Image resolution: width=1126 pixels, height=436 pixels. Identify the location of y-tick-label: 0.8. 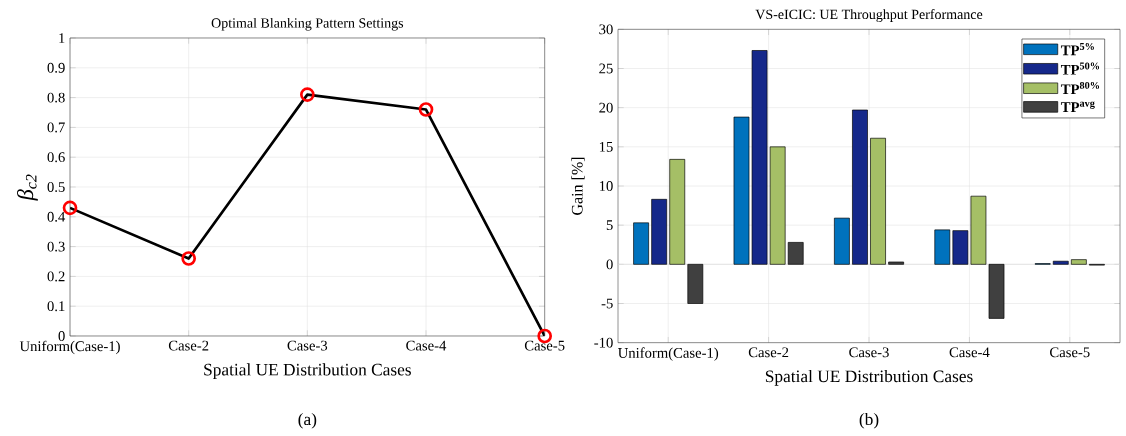
(56, 97).